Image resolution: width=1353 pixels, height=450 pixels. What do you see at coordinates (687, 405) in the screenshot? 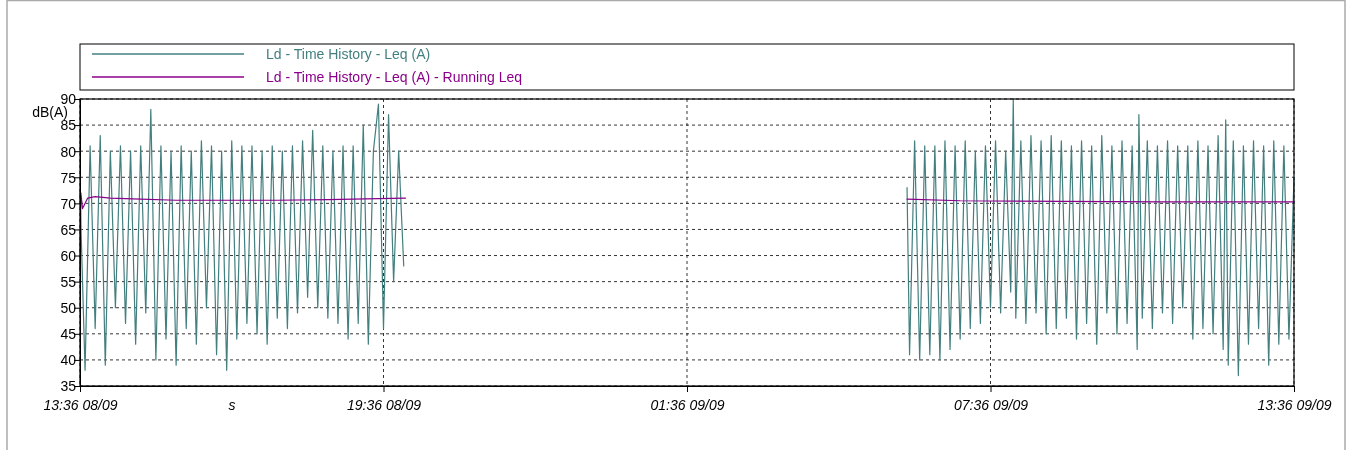
I see `x-tick-label: 01:36 09/09` at bounding box center [687, 405].